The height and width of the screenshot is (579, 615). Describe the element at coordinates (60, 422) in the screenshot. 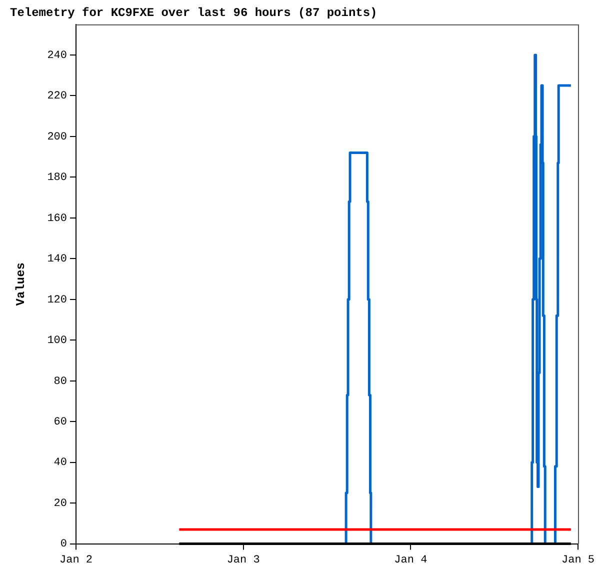

I see `y-tick-label: 60` at that location.